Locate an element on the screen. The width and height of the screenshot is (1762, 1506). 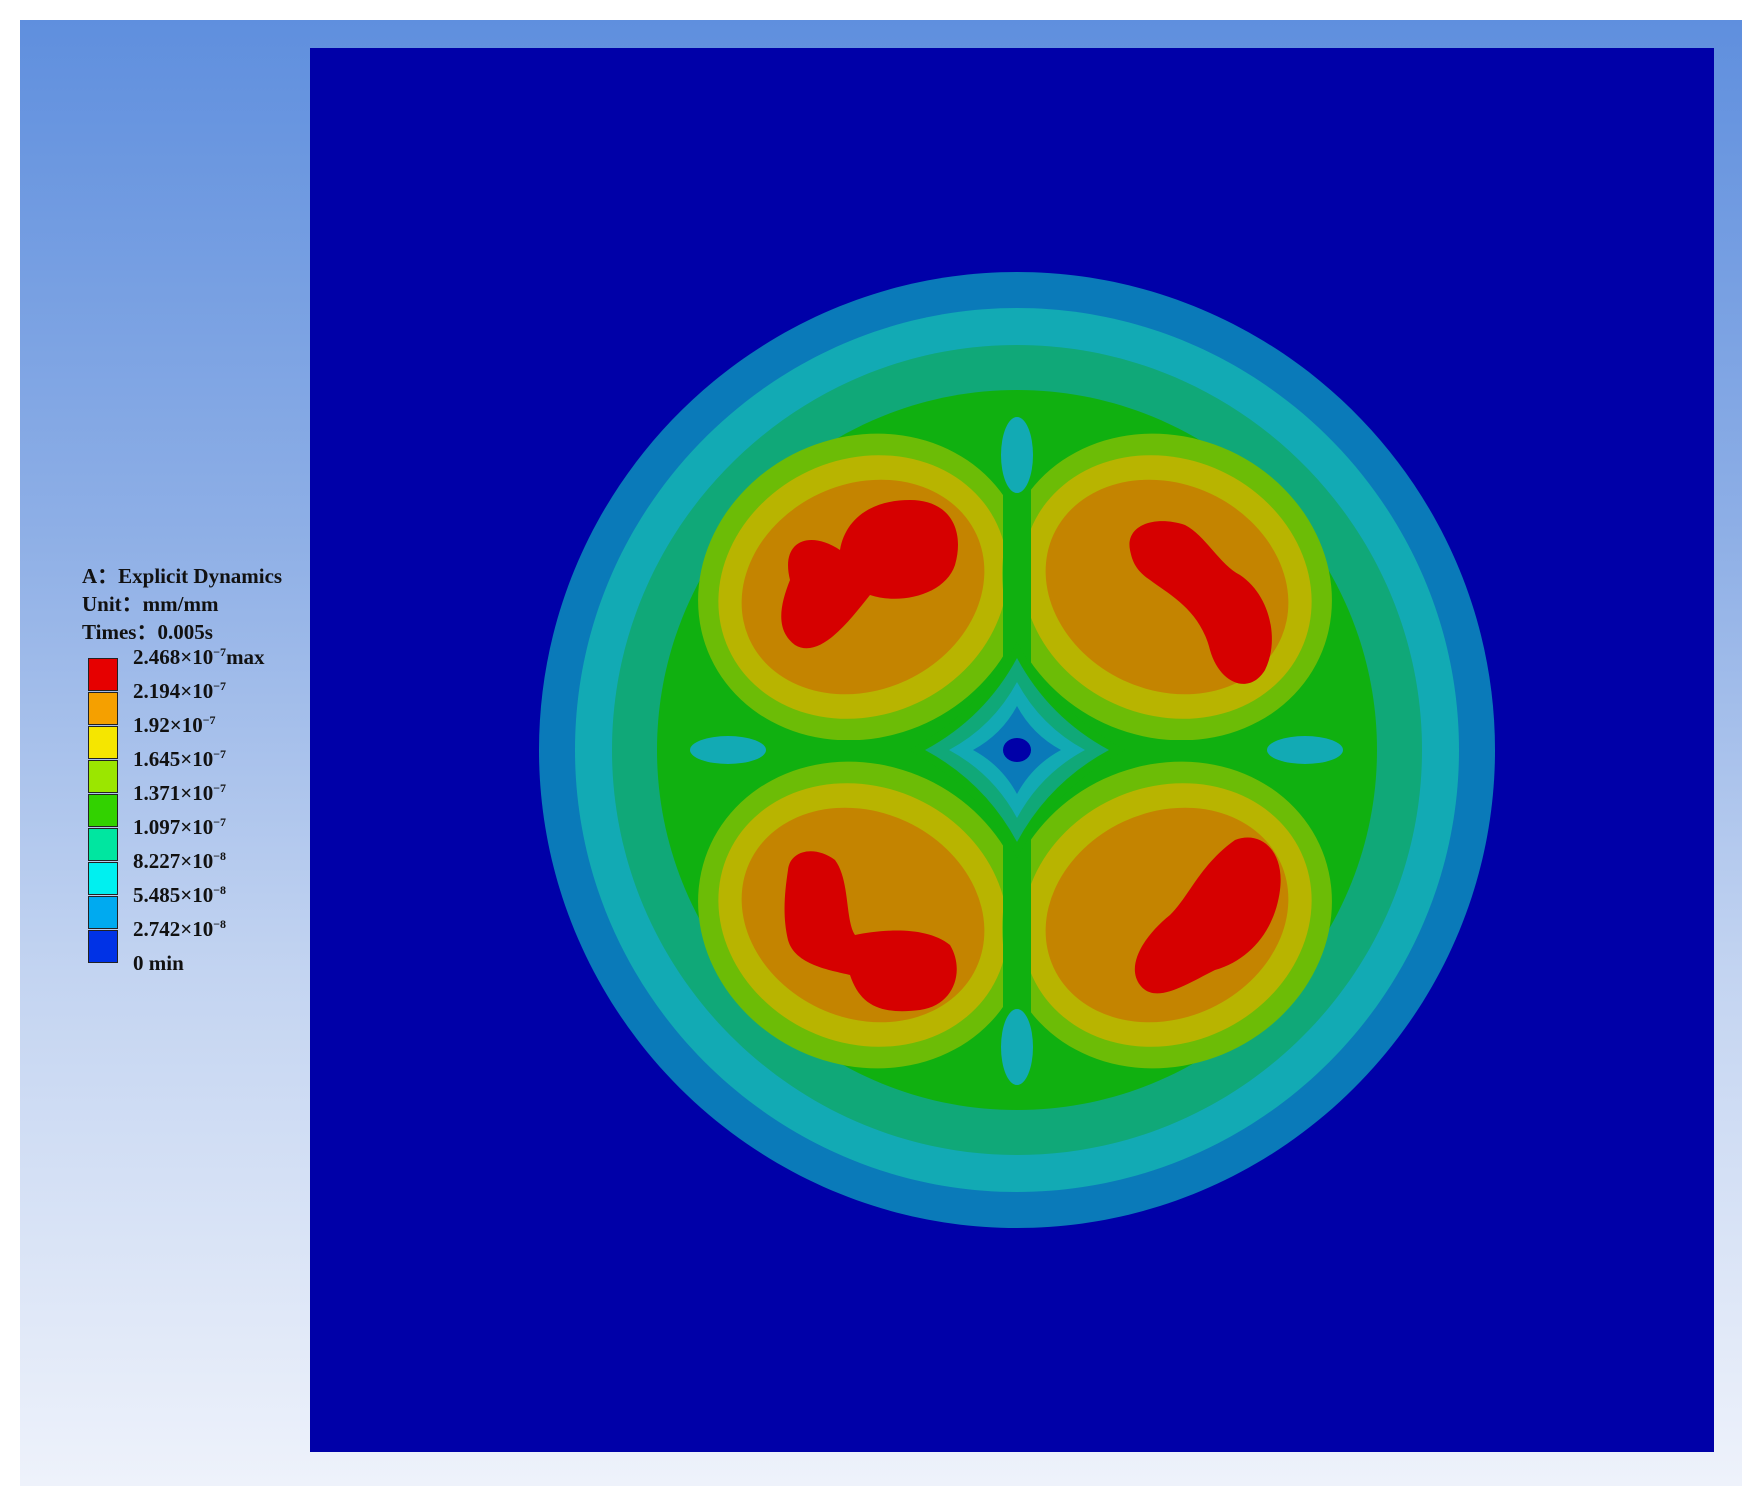
legend-level-2: 1.92×10⁻⁷ is located at coordinates (174, 725).